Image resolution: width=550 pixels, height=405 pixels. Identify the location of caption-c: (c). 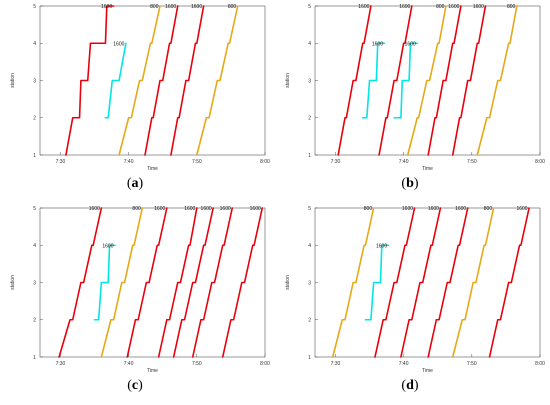
(135, 385).